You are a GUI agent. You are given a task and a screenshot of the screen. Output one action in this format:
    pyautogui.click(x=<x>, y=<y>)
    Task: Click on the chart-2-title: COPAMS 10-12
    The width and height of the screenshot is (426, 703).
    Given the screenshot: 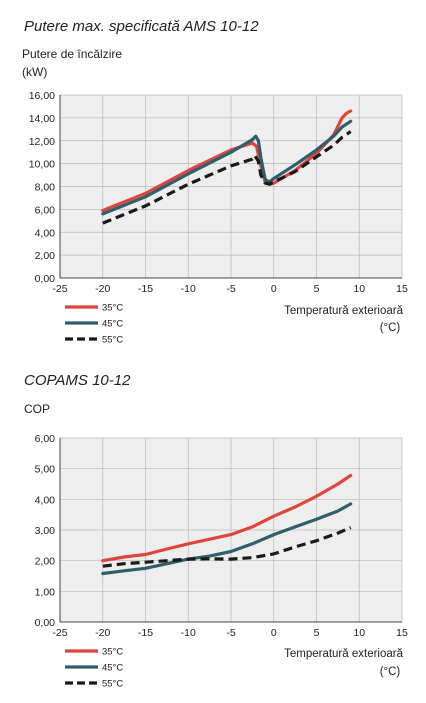 What is the action you would take?
    pyautogui.click(x=77, y=380)
    